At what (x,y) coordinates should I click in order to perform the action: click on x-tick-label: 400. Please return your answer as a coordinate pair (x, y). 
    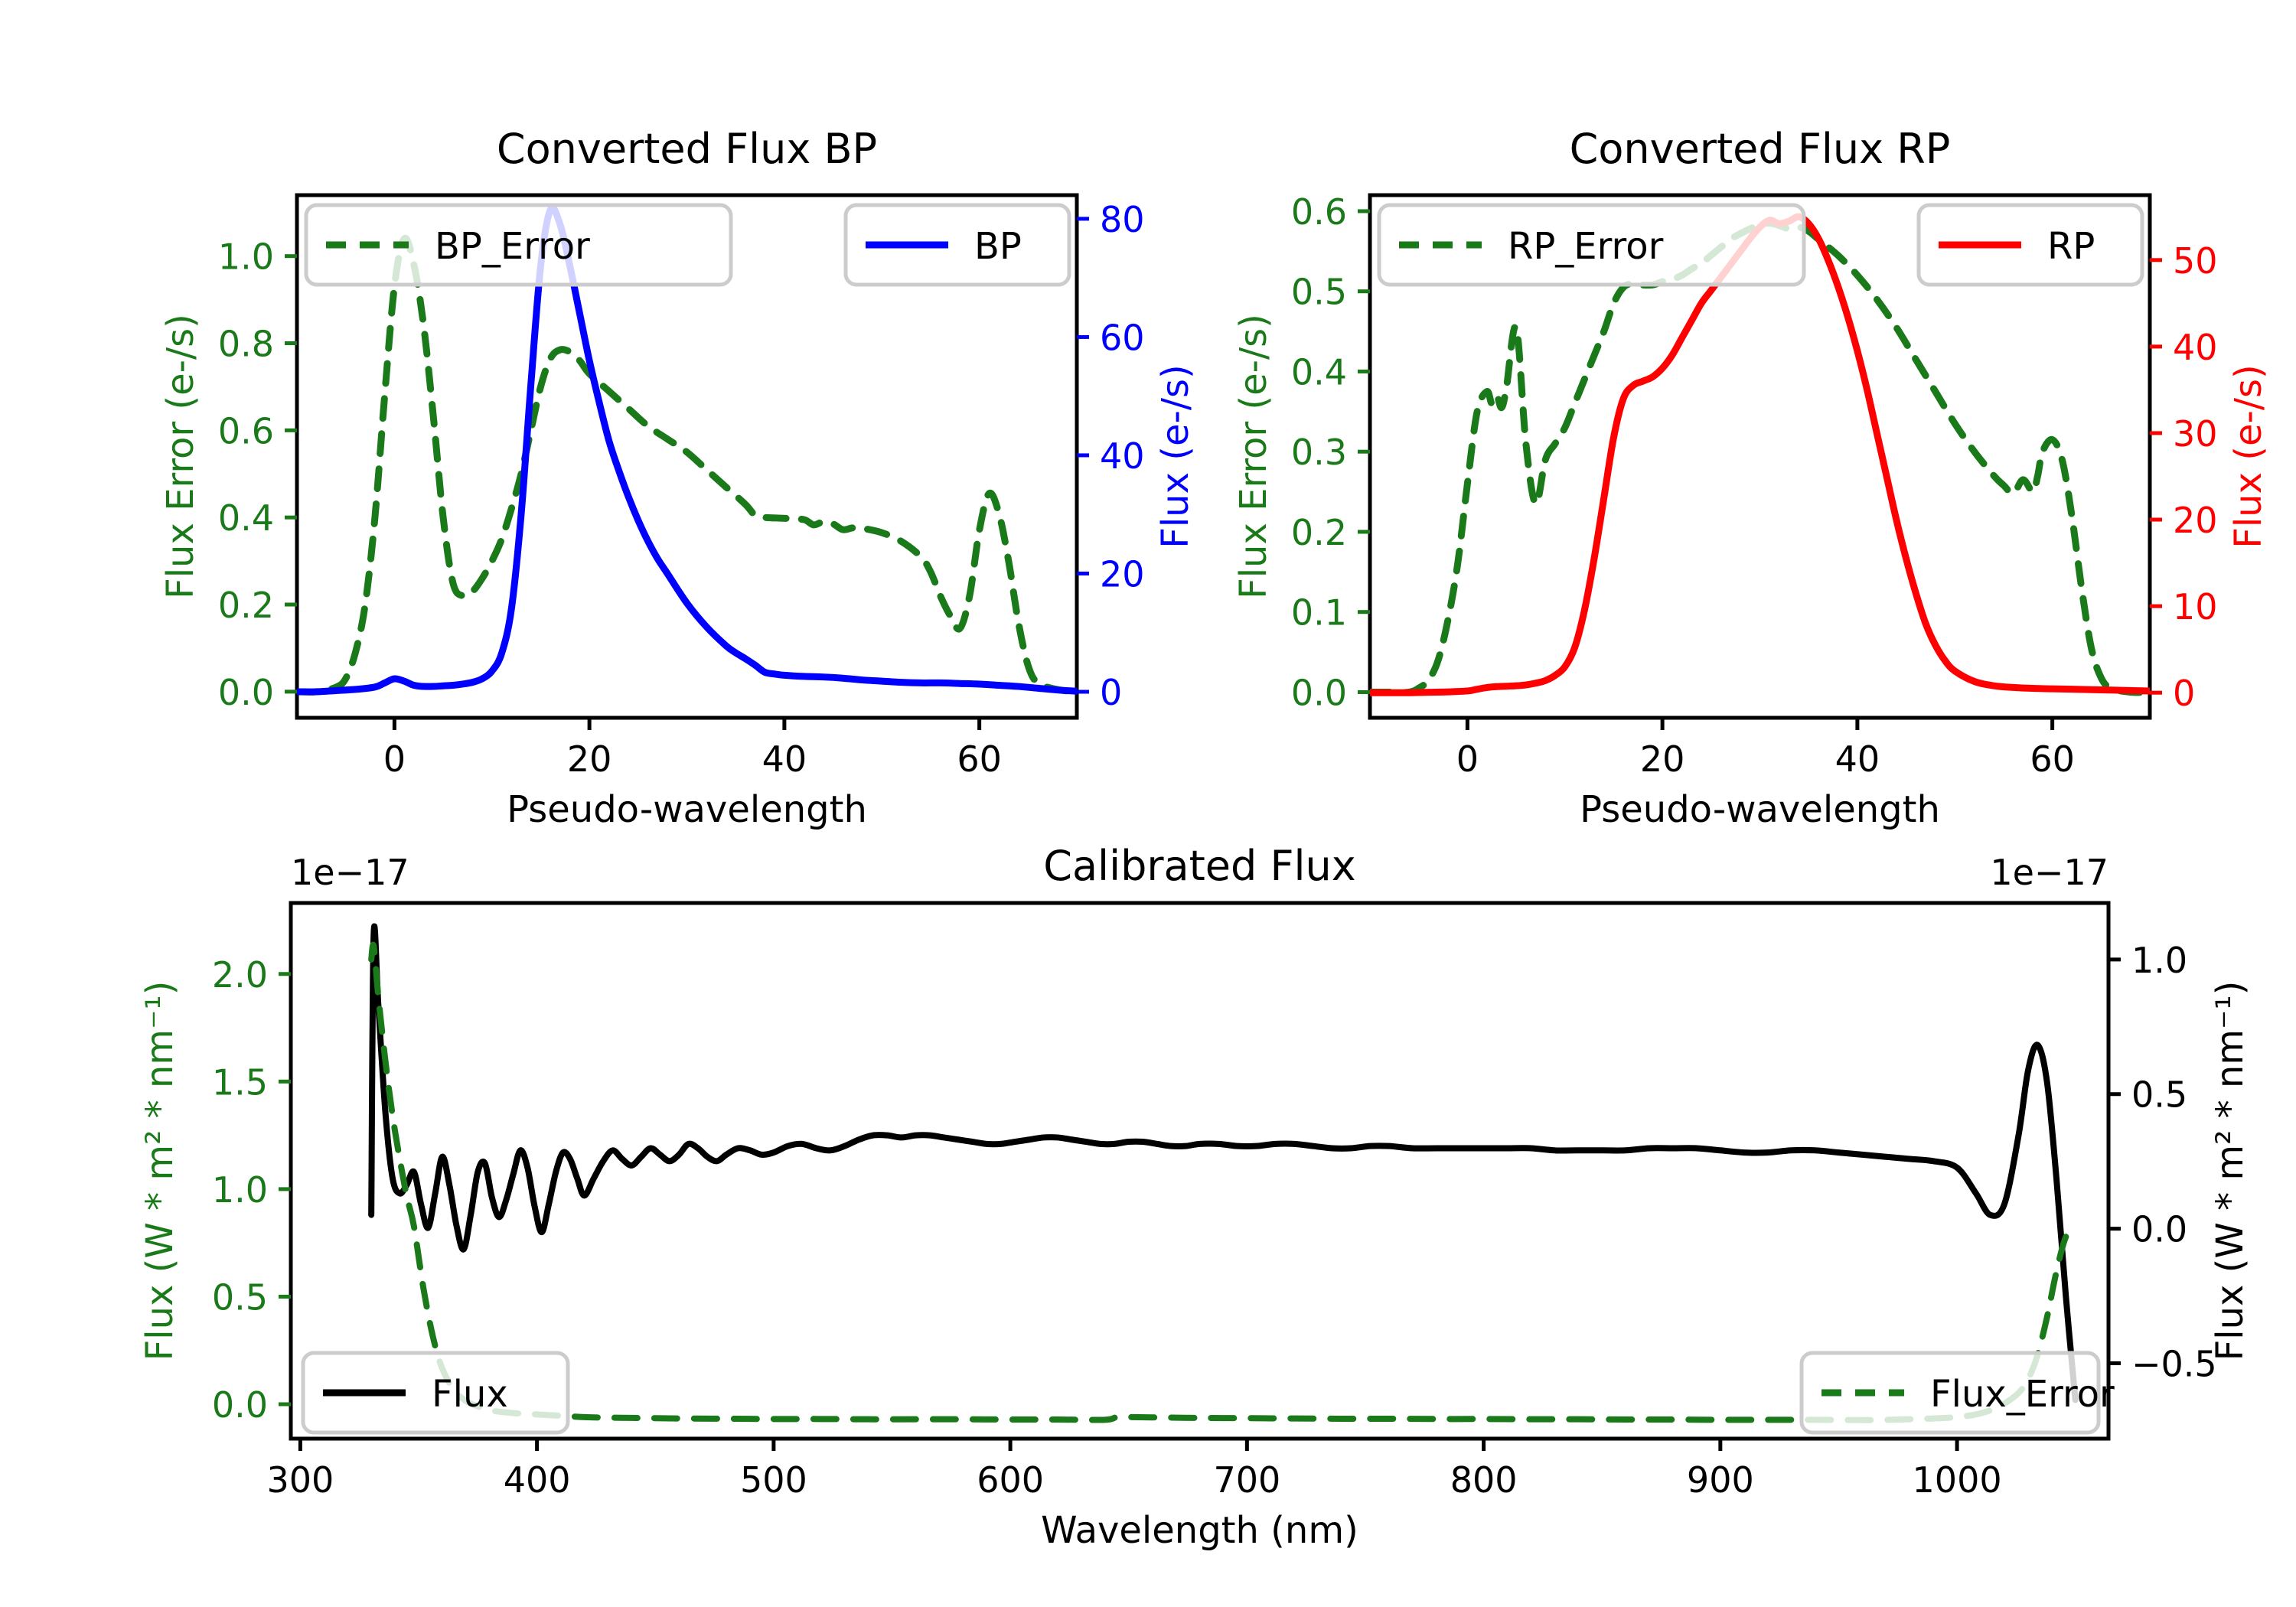
    Looking at the image, I should click on (537, 1480).